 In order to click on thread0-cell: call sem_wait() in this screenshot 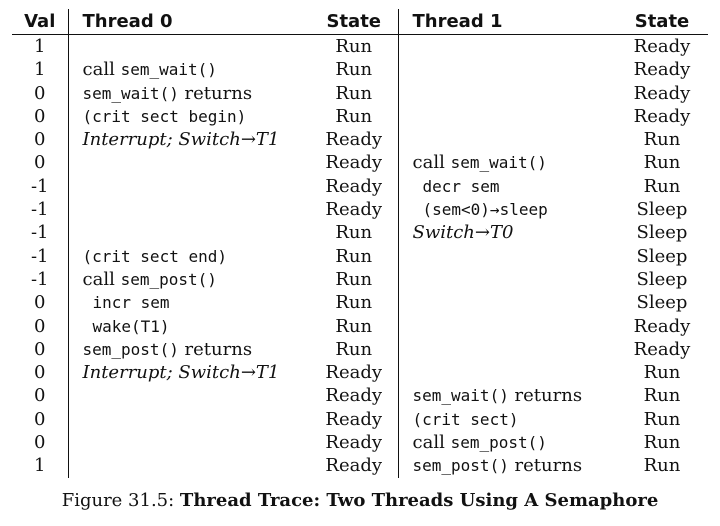, I will do `click(189, 69)`.